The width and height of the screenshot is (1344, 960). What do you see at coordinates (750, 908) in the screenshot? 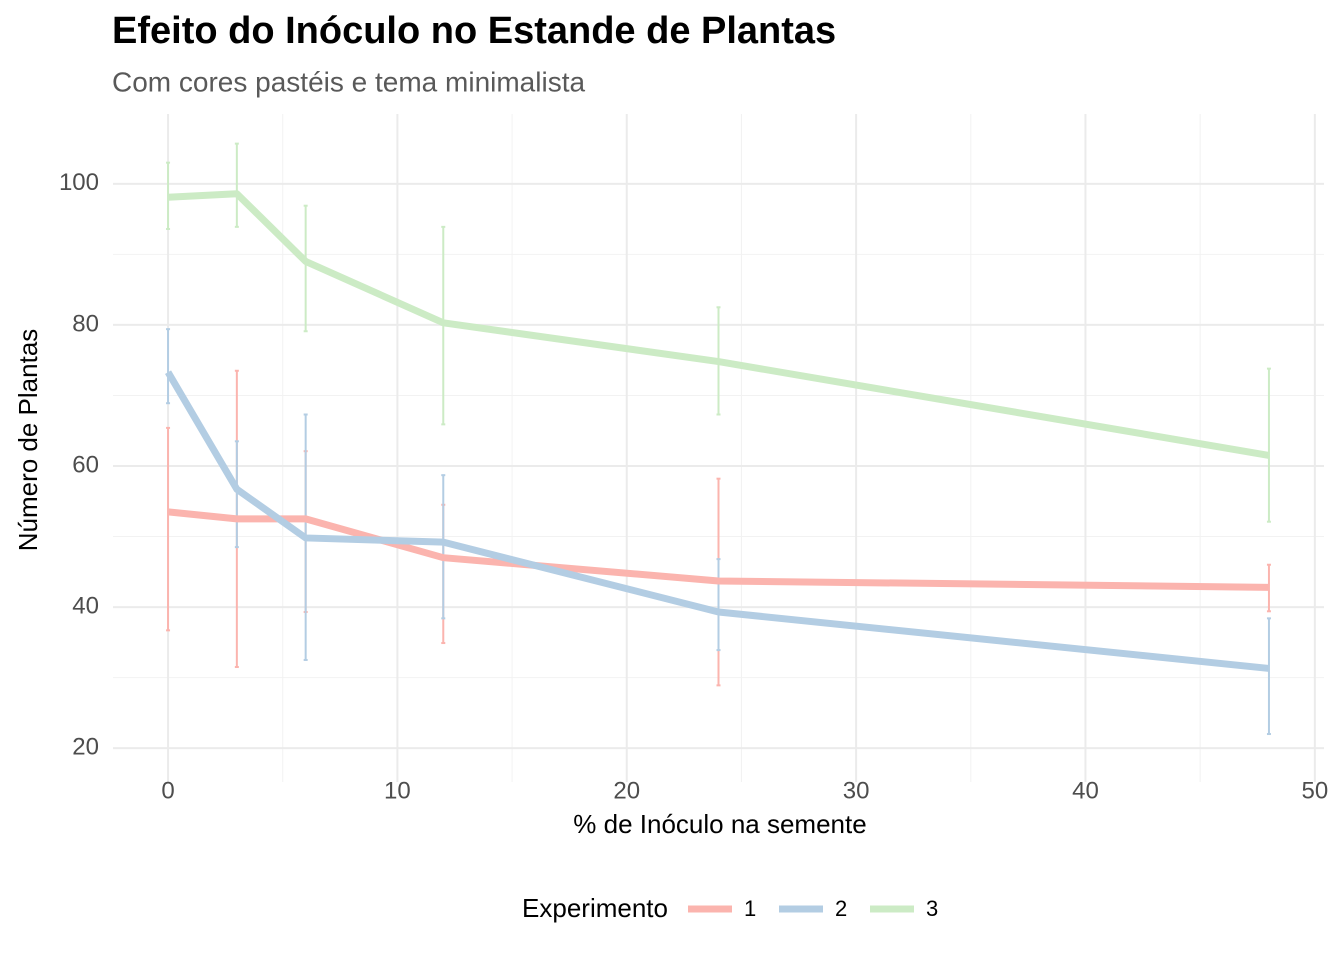
I see `legend-label: 1` at bounding box center [750, 908].